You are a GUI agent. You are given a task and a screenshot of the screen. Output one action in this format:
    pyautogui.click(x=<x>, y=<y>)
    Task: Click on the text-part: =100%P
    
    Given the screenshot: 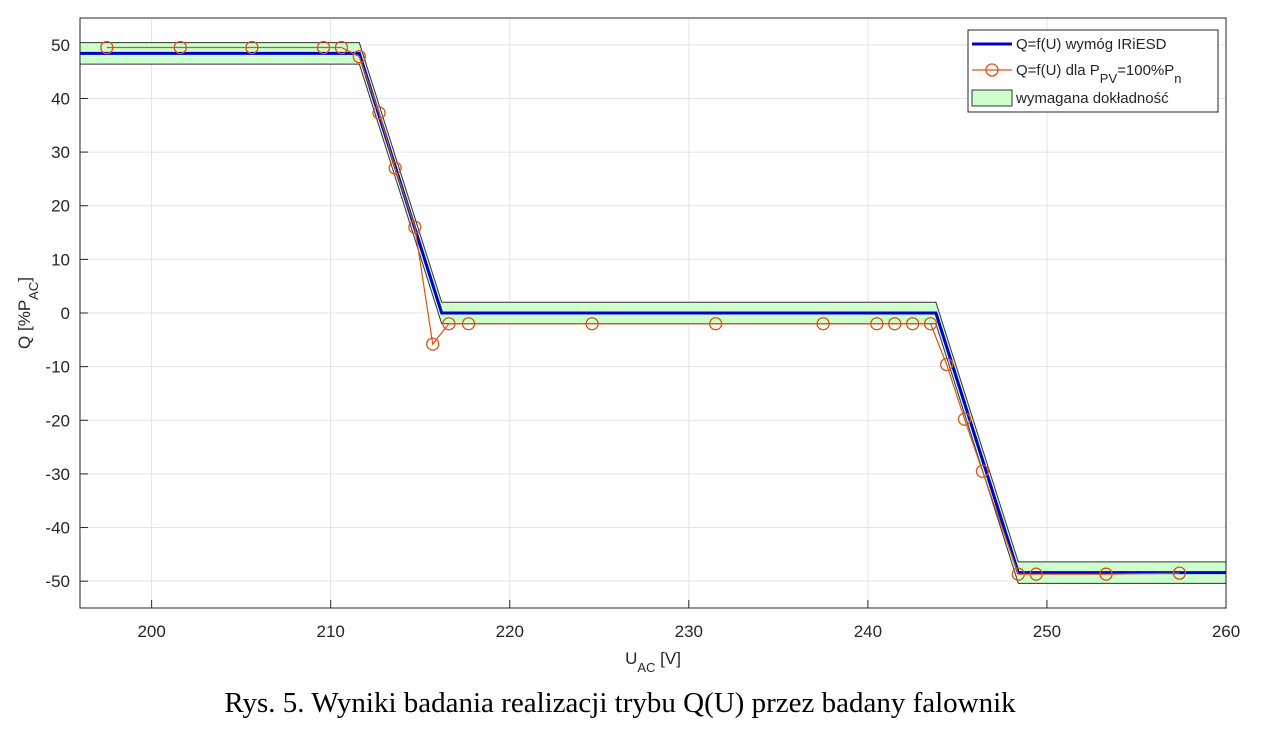 What is the action you would take?
    pyautogui.click(x=1145, y=70)
    